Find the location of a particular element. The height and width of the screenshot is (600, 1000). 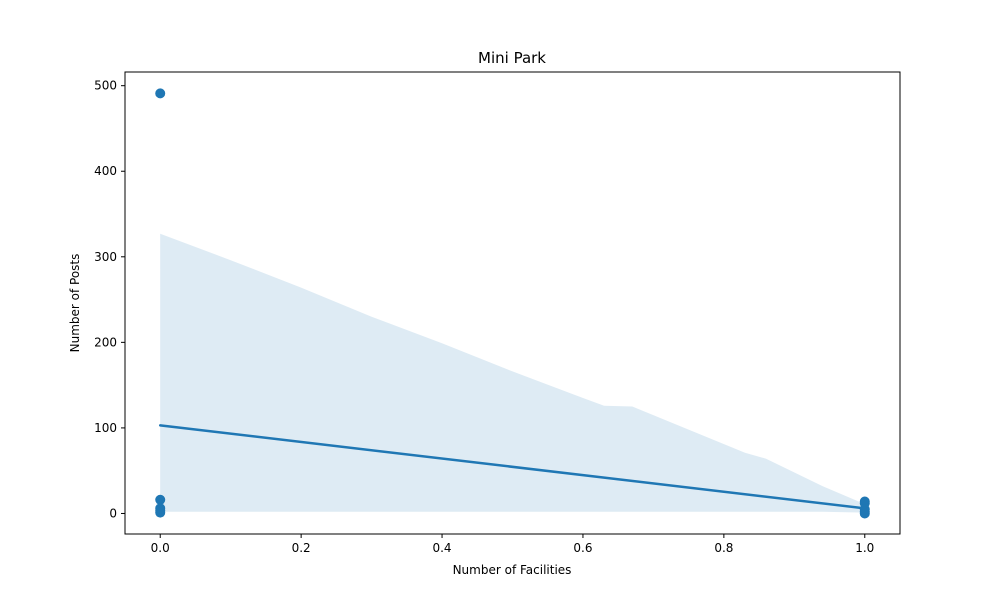

regression-line-layer is located at coordinates (512, 467).